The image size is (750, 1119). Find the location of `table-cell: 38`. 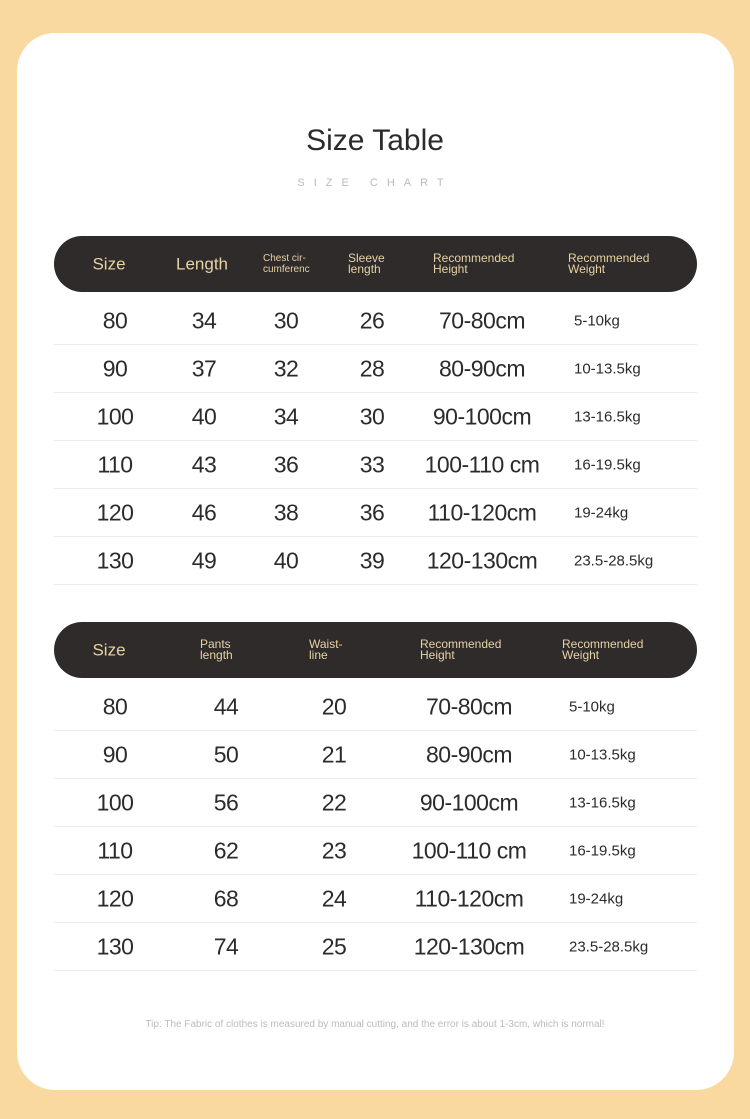

table-cell: 38 is located at coordinates (286, 512).